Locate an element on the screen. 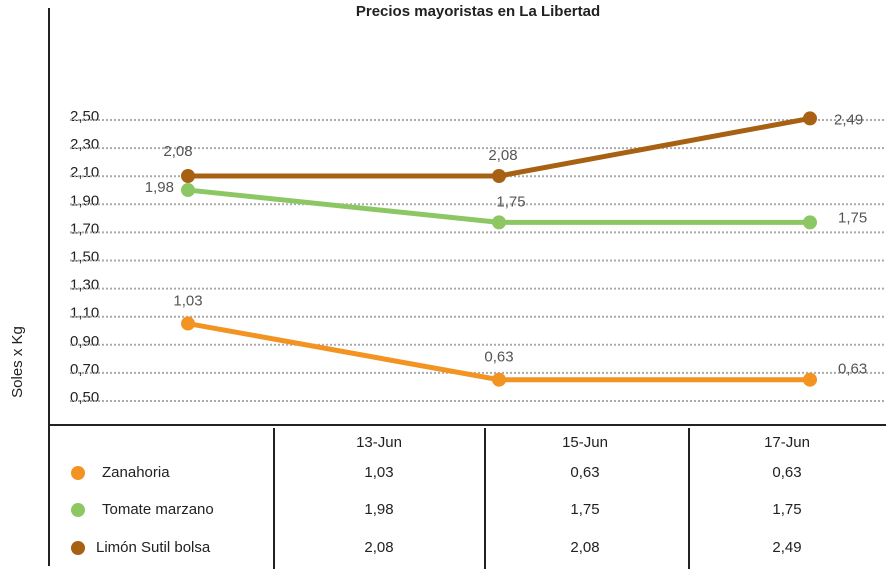 This screenshot has height=569, width=886. table-cell: 1,98 is located at coordinates (378, 509).